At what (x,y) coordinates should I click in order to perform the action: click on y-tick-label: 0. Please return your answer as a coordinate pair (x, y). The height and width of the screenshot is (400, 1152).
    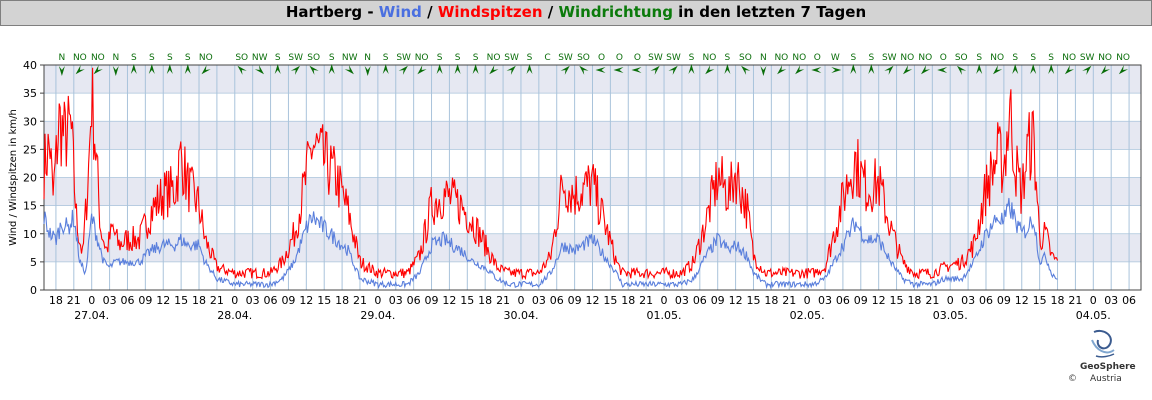
    Looking at the image, I should click on (33, 290).